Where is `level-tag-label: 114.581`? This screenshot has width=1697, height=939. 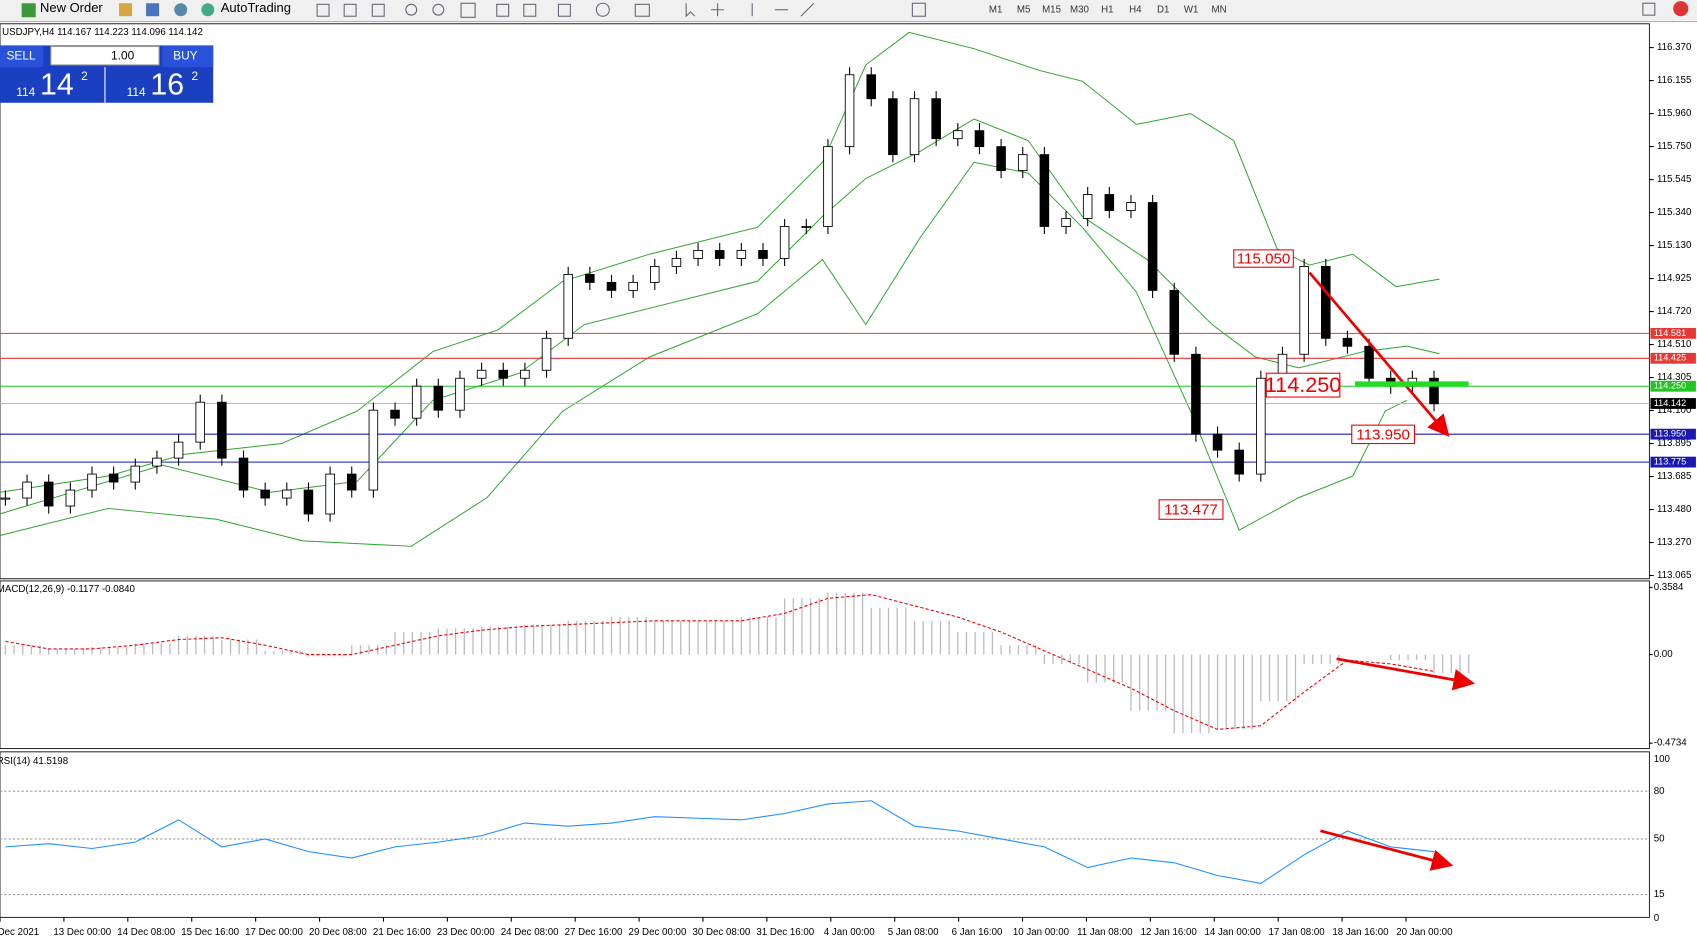 level-tag-label: 114.581 is located at coordinates (1670, 333).